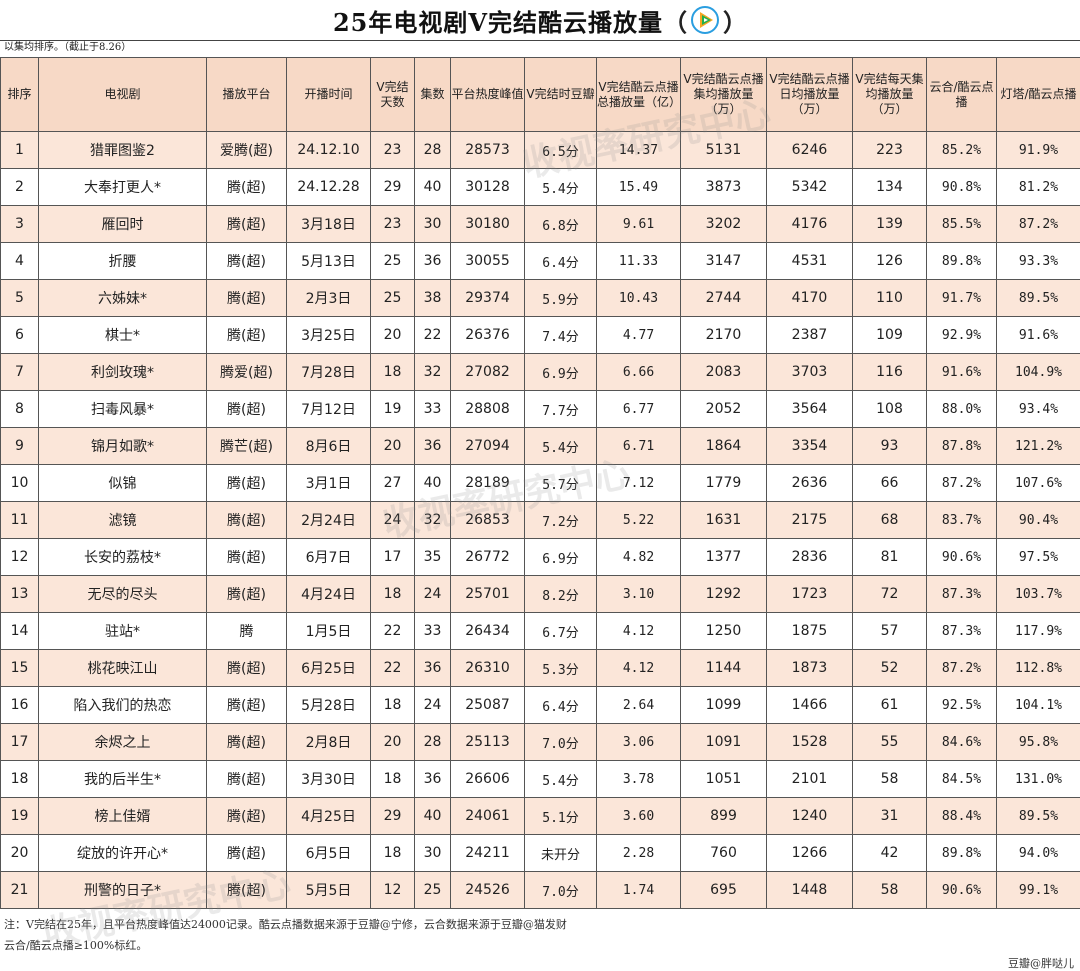 The height and width of the screenshot is (971, 1080). Describe the element at coordinates (639, 261) in the screenshot. I see `table-cell: 11.33` at that location.